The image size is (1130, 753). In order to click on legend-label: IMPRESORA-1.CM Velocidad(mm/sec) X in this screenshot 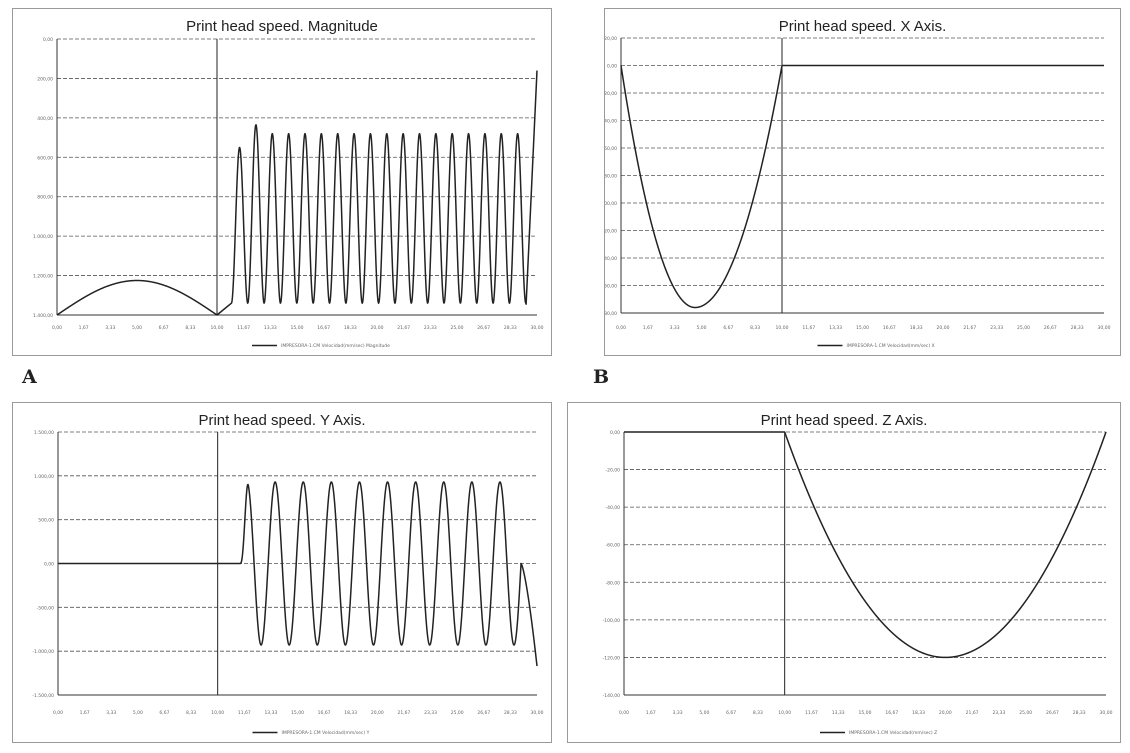, I will do `click(891, 346)`.